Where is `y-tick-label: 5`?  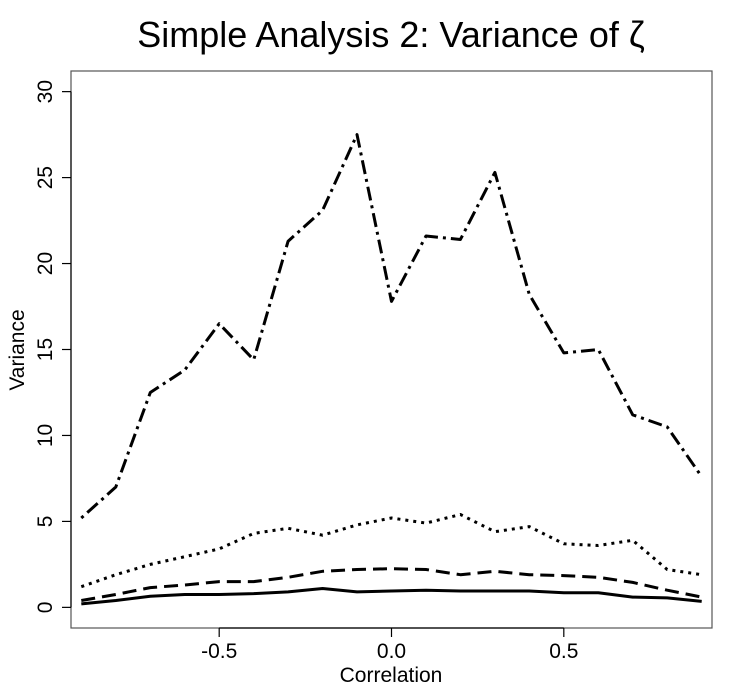 y-tick-label: 5 is located at coordinates (45, 522).